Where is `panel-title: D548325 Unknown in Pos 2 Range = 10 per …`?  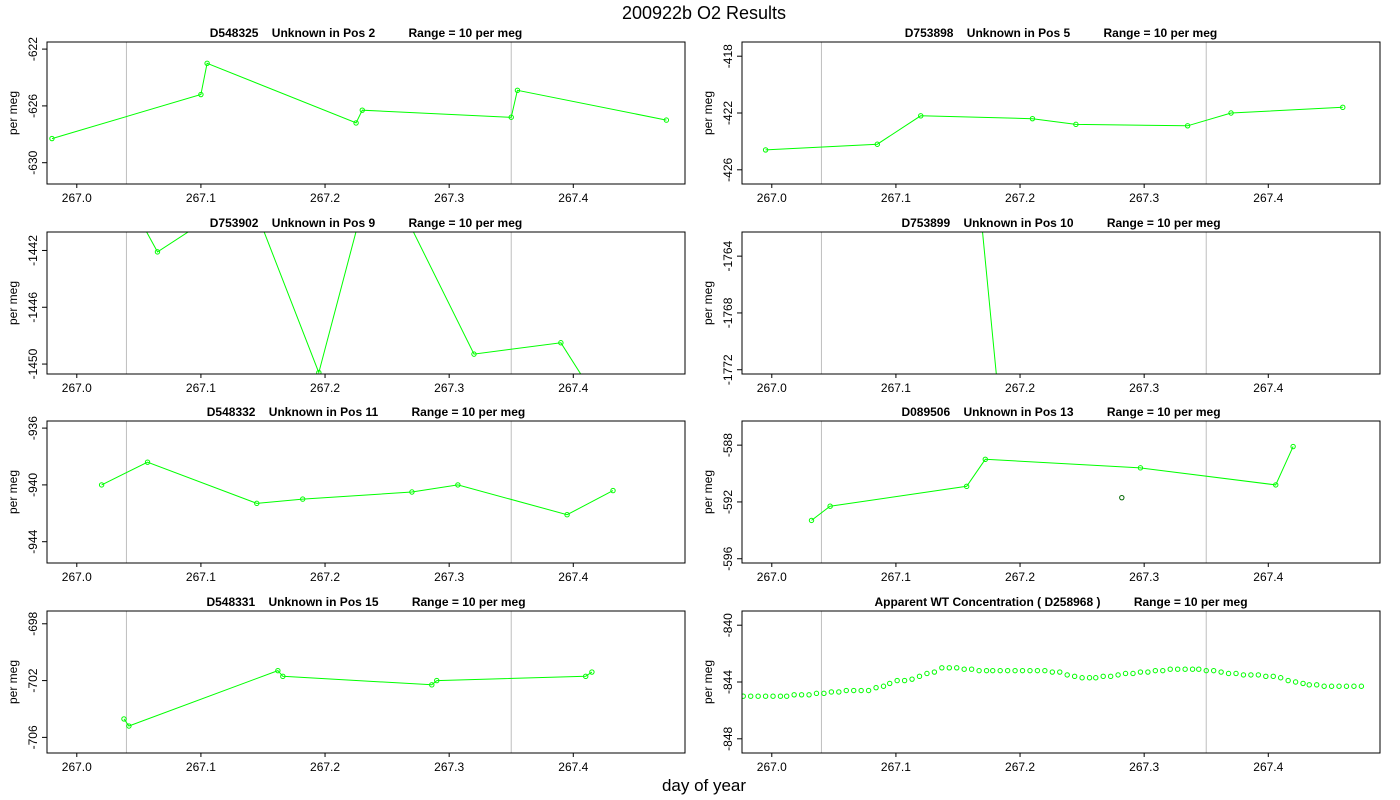 panel-title: D548325 Unknown in Pos 2 Range = 10 per … is located at coordinates (366, 33).